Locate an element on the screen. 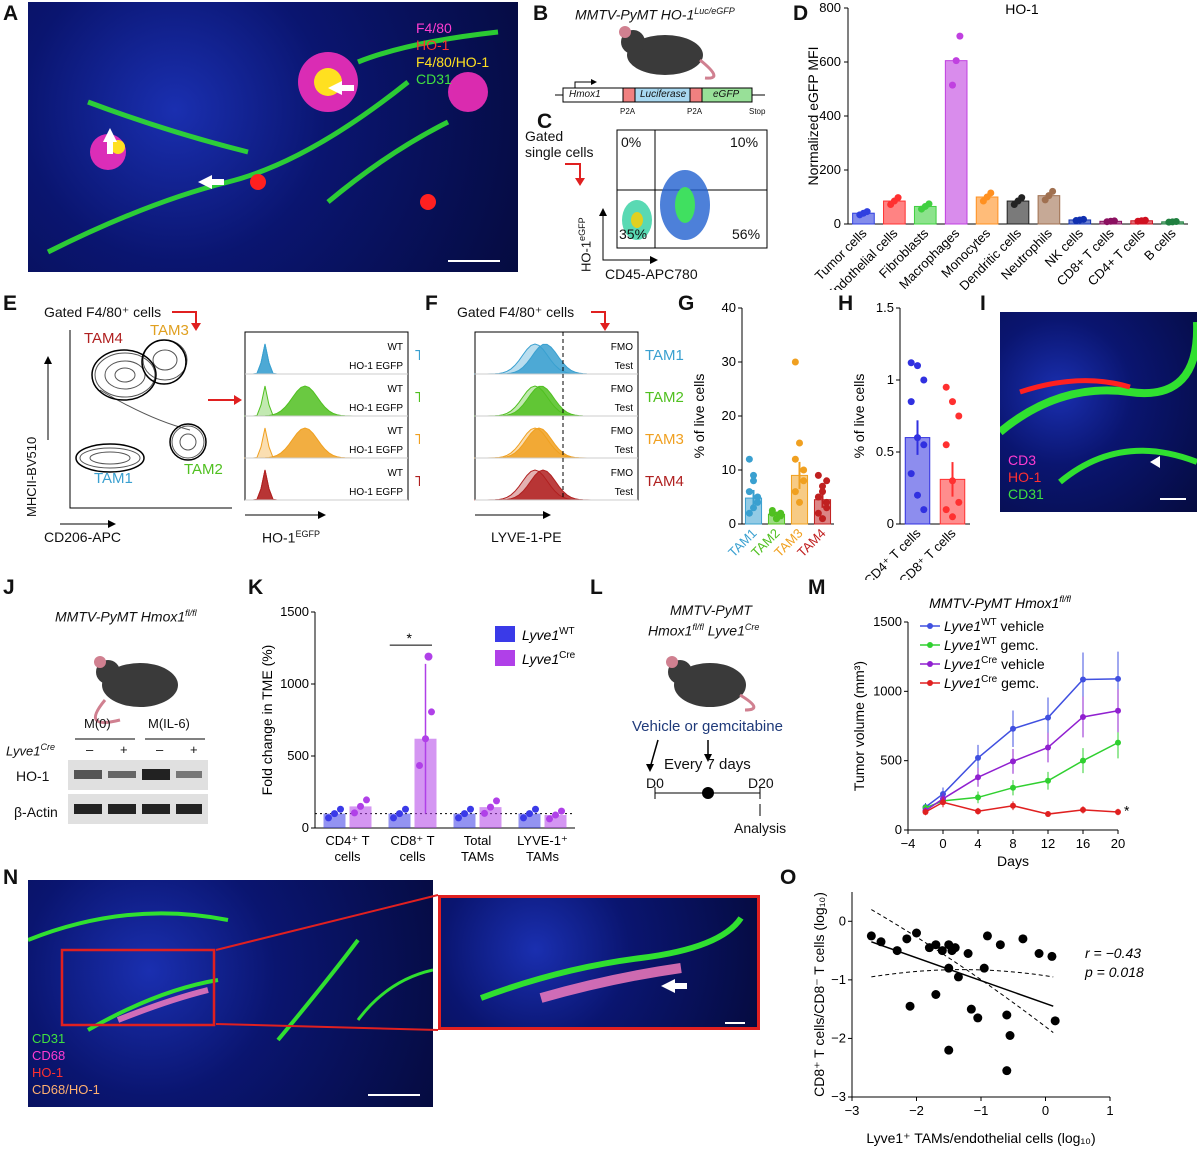 The image size is (1200, 1154). chart-d-title: HO-1 is located at coordinates (1022, 9).